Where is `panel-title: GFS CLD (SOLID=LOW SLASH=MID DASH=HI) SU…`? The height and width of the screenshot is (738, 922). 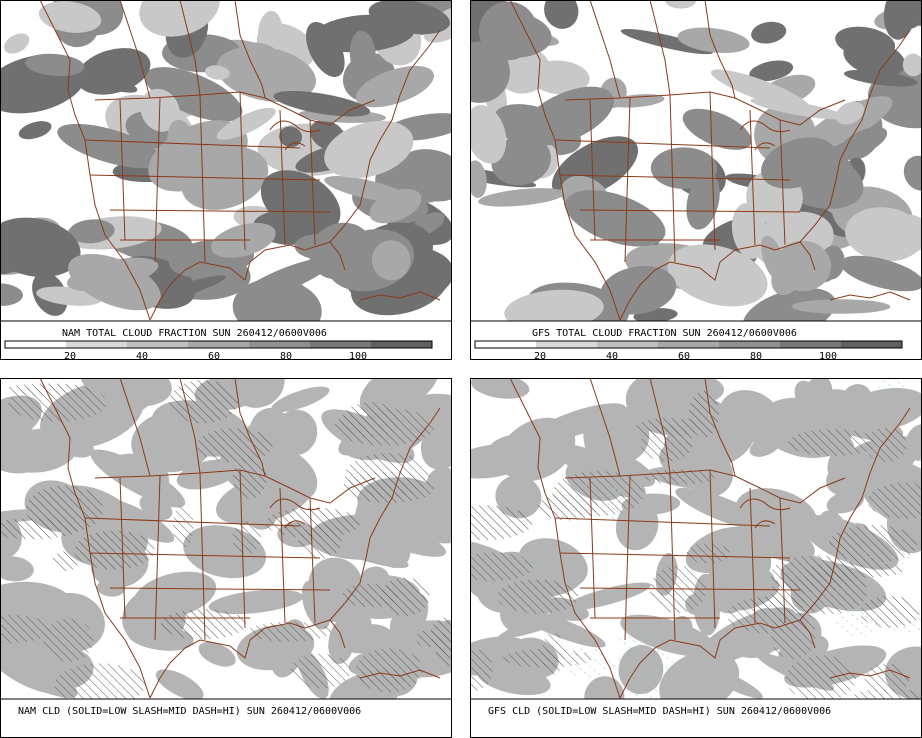
panel-title: GFS CLD (SOLID=LOW SLASH=MID DASH=HI) SU… is located at coordinates (659, 711).